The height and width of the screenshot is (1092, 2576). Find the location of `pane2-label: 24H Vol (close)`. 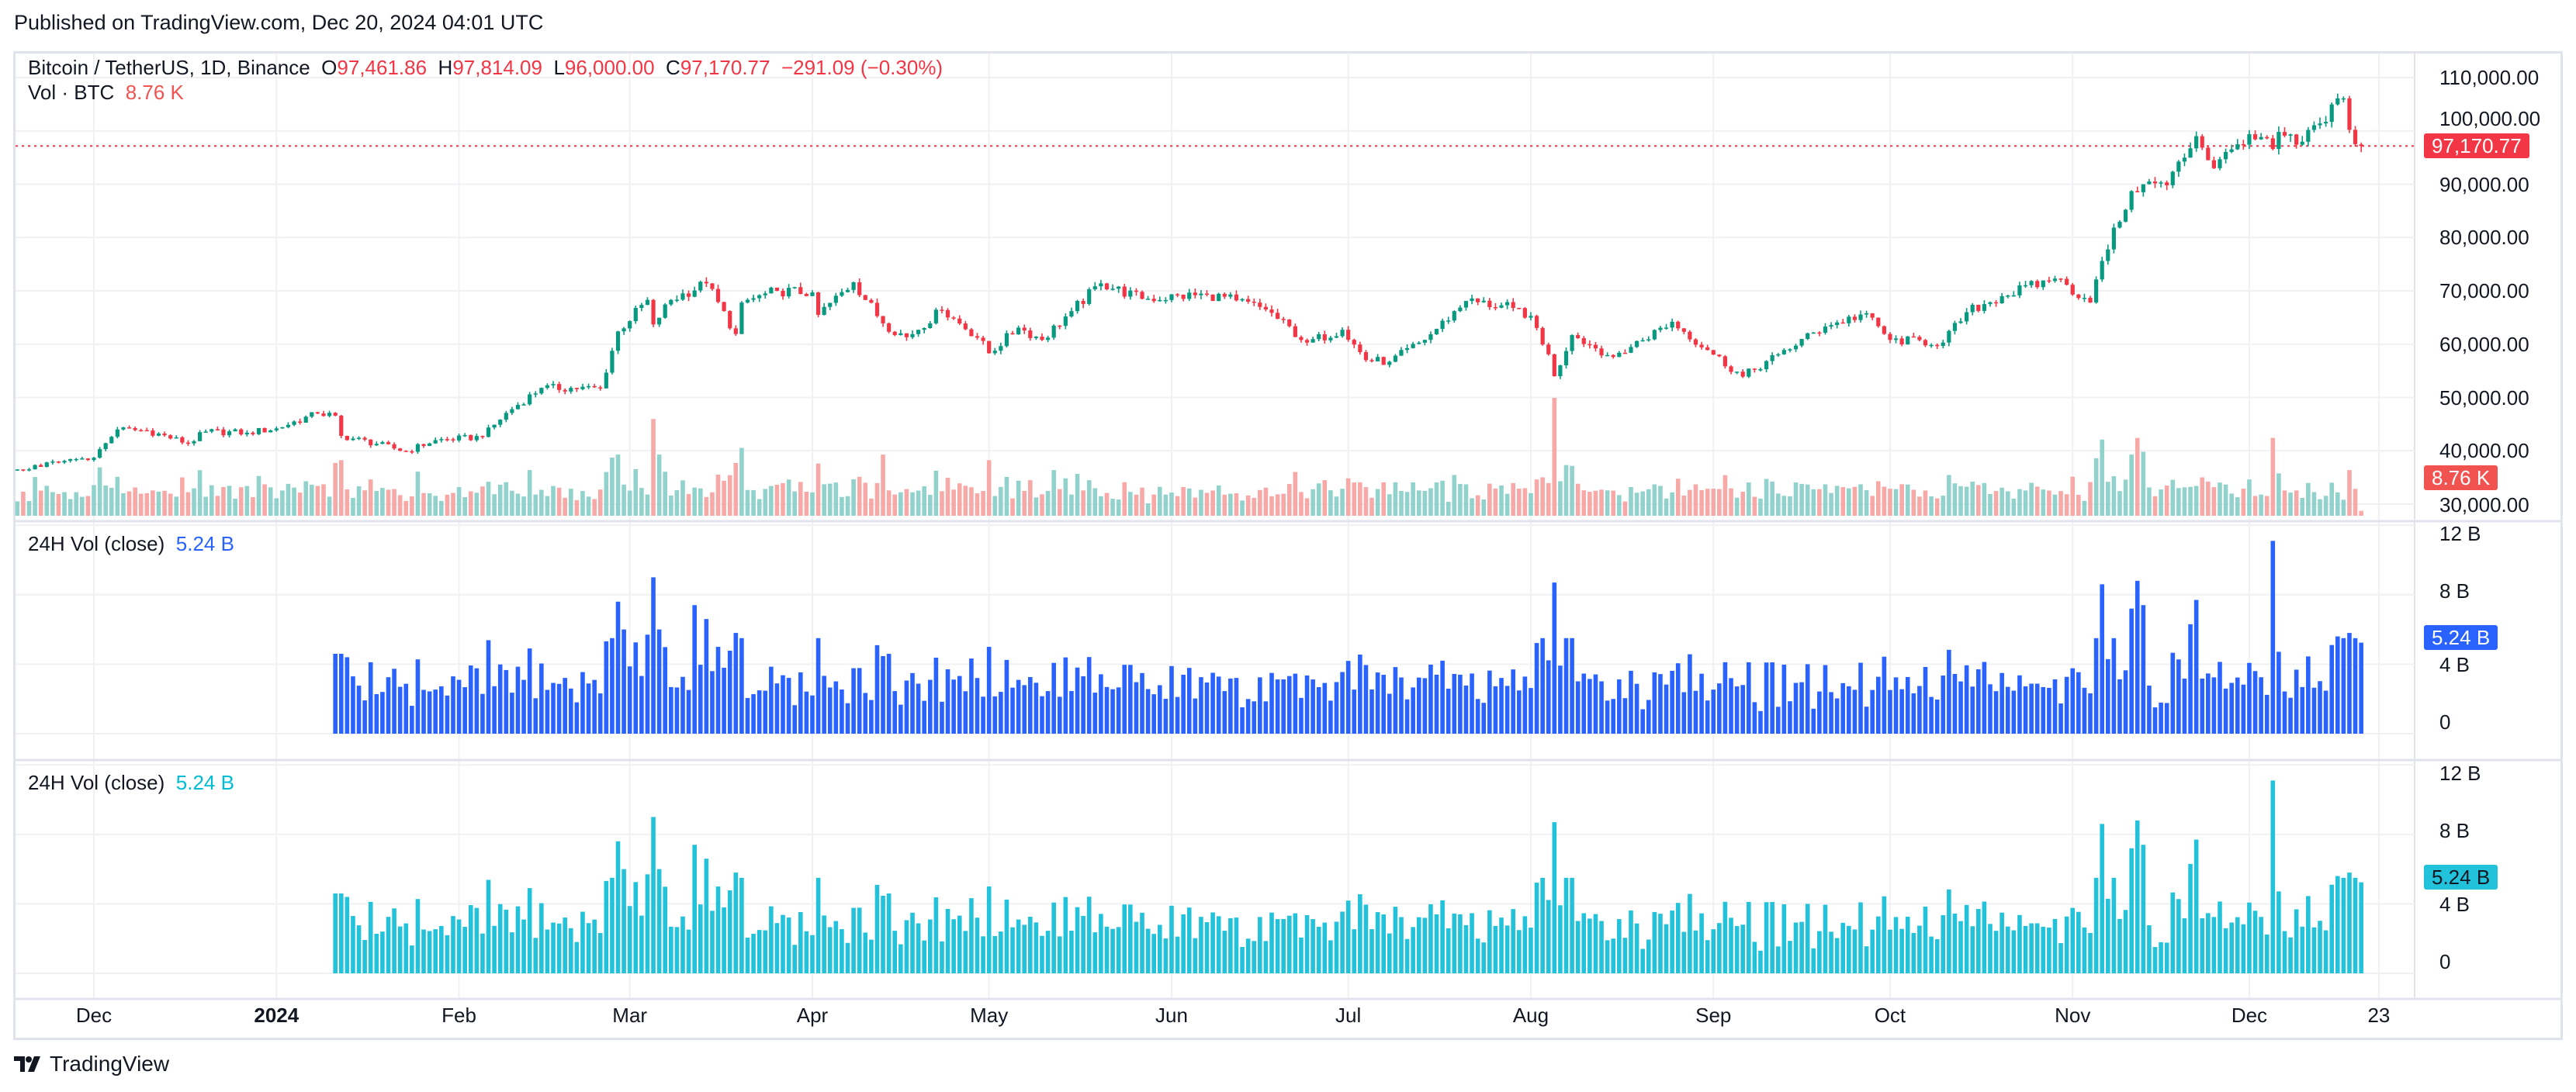

pane2-label: 24H Vol (close) is located at coordinates (96, 543).